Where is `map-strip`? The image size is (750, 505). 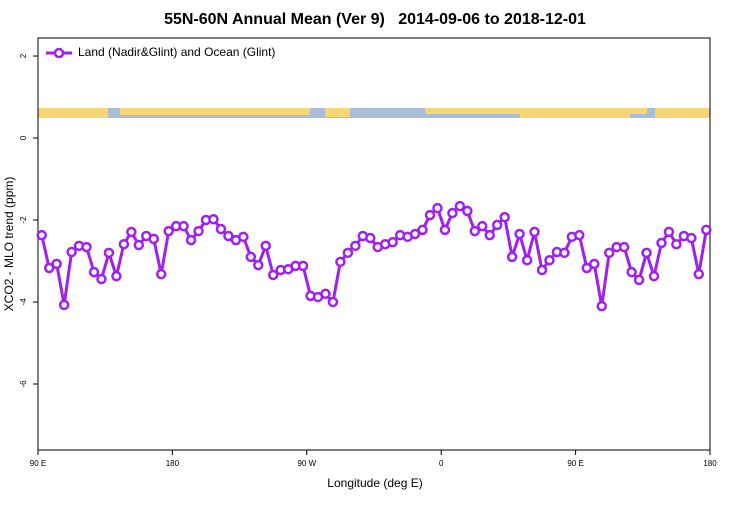
map-strip is located at coordinates (374, 113).